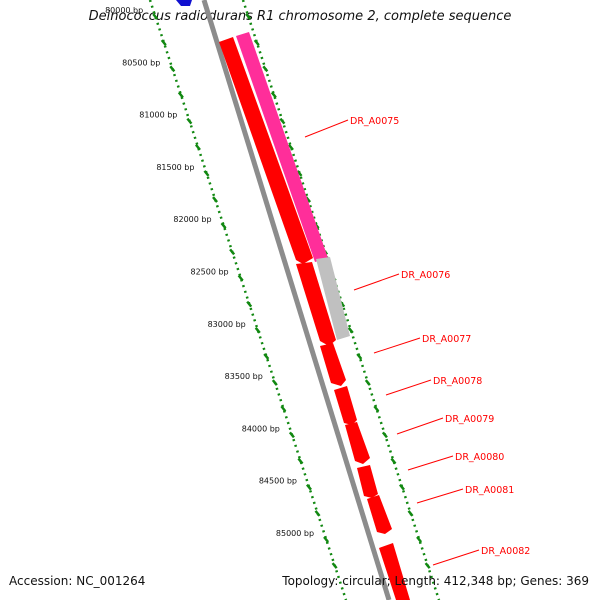 The height and width of the screenshot is (600, 600). What do you see at coordinates (261, 428) in the screenshot?
I see `tick-label: 84000 bp` at bounding box center [261, 428].